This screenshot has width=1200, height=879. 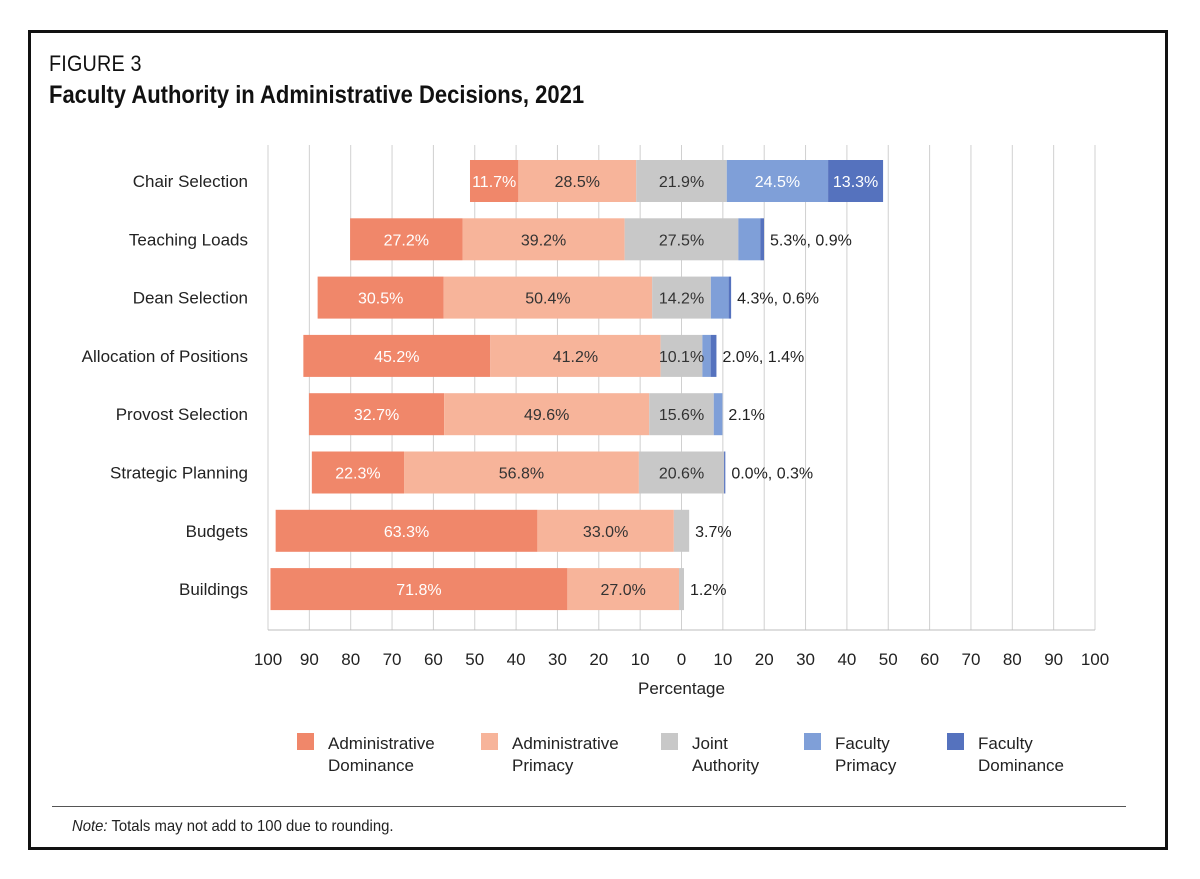 I want to click on bar-budgets-administrative-dominance, so click(x=406, y=530).